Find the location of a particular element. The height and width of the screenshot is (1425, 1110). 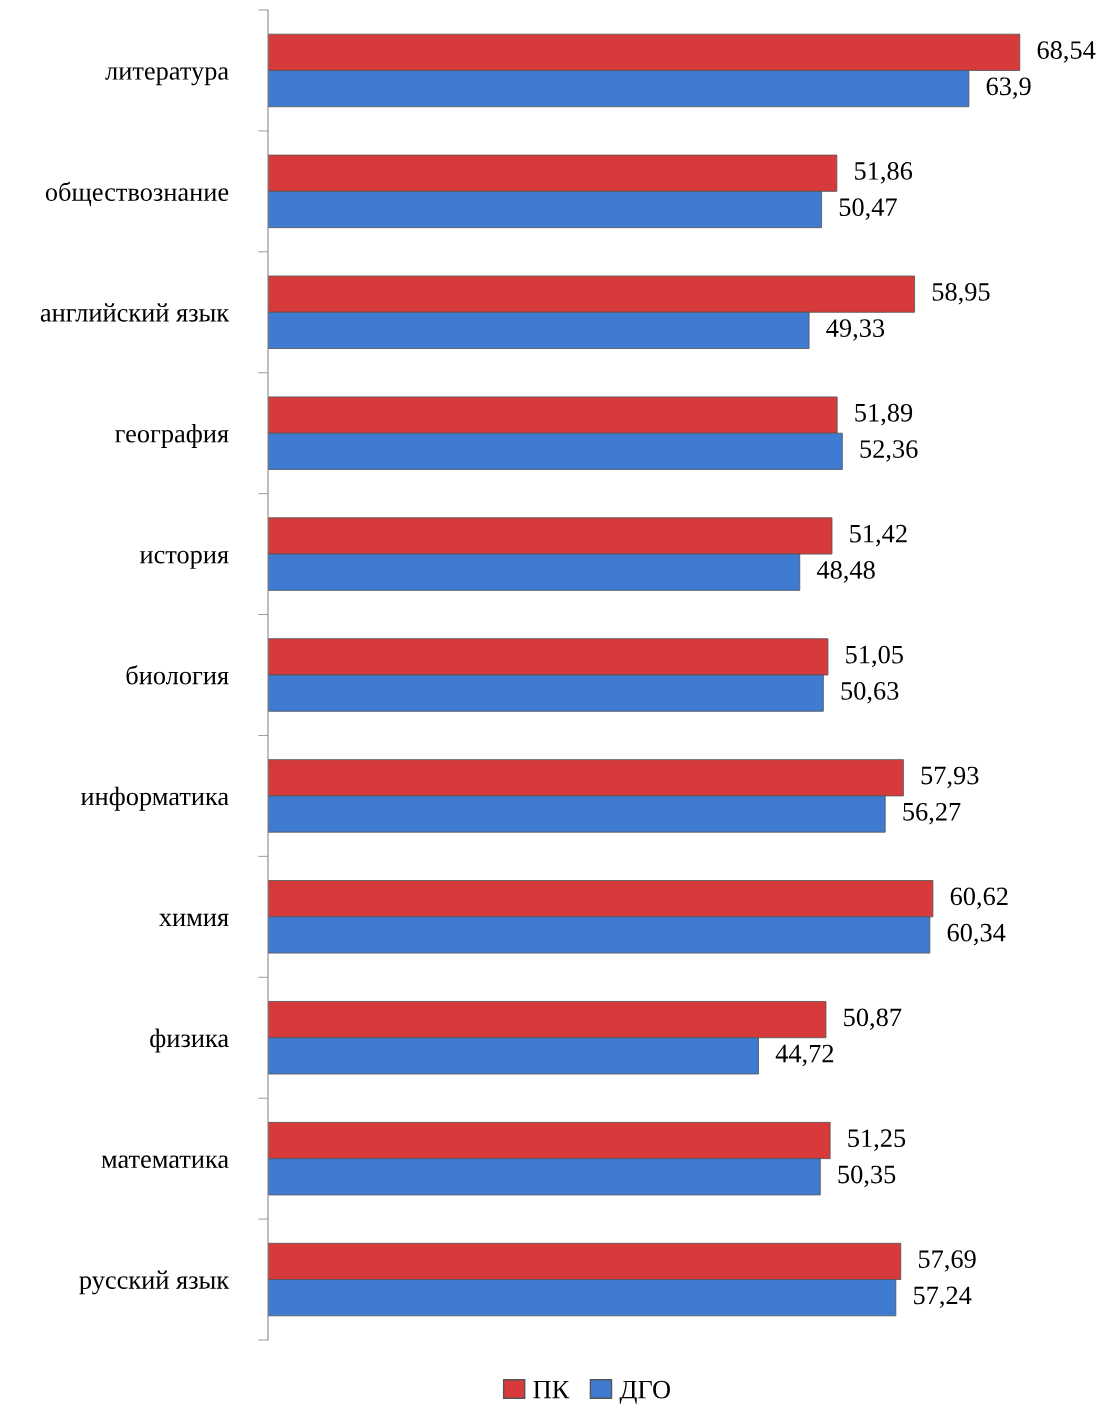

data-label: 58,95 is located at coordinates (961, 293).